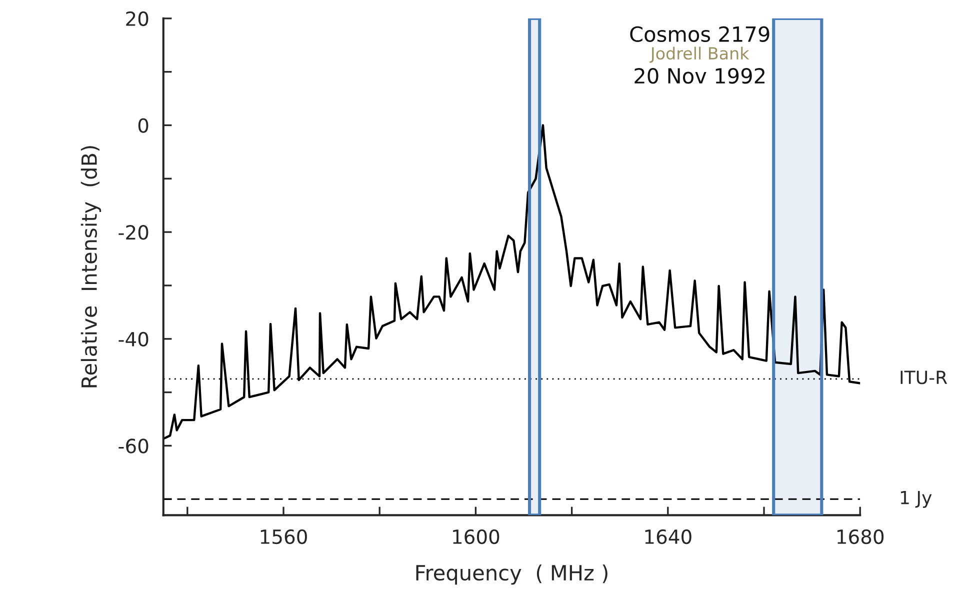  I want to click on annotation: 20 Nov 1992, so click(699, 76).